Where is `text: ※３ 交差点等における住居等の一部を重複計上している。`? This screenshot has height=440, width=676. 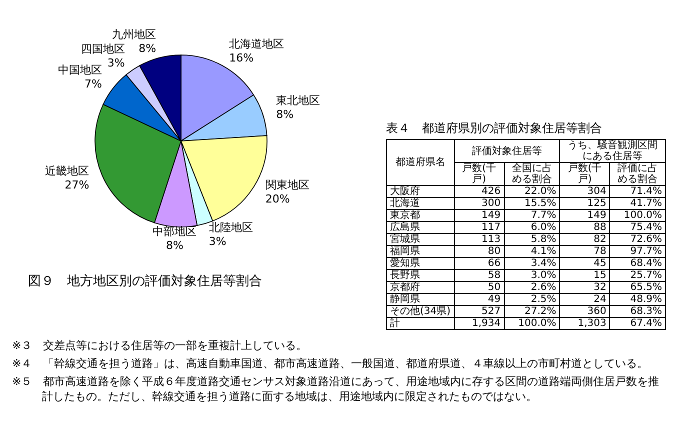 text: ※３ 交差点等における住居等の一部を重複計上している。 is located at coordinates (160, 345).